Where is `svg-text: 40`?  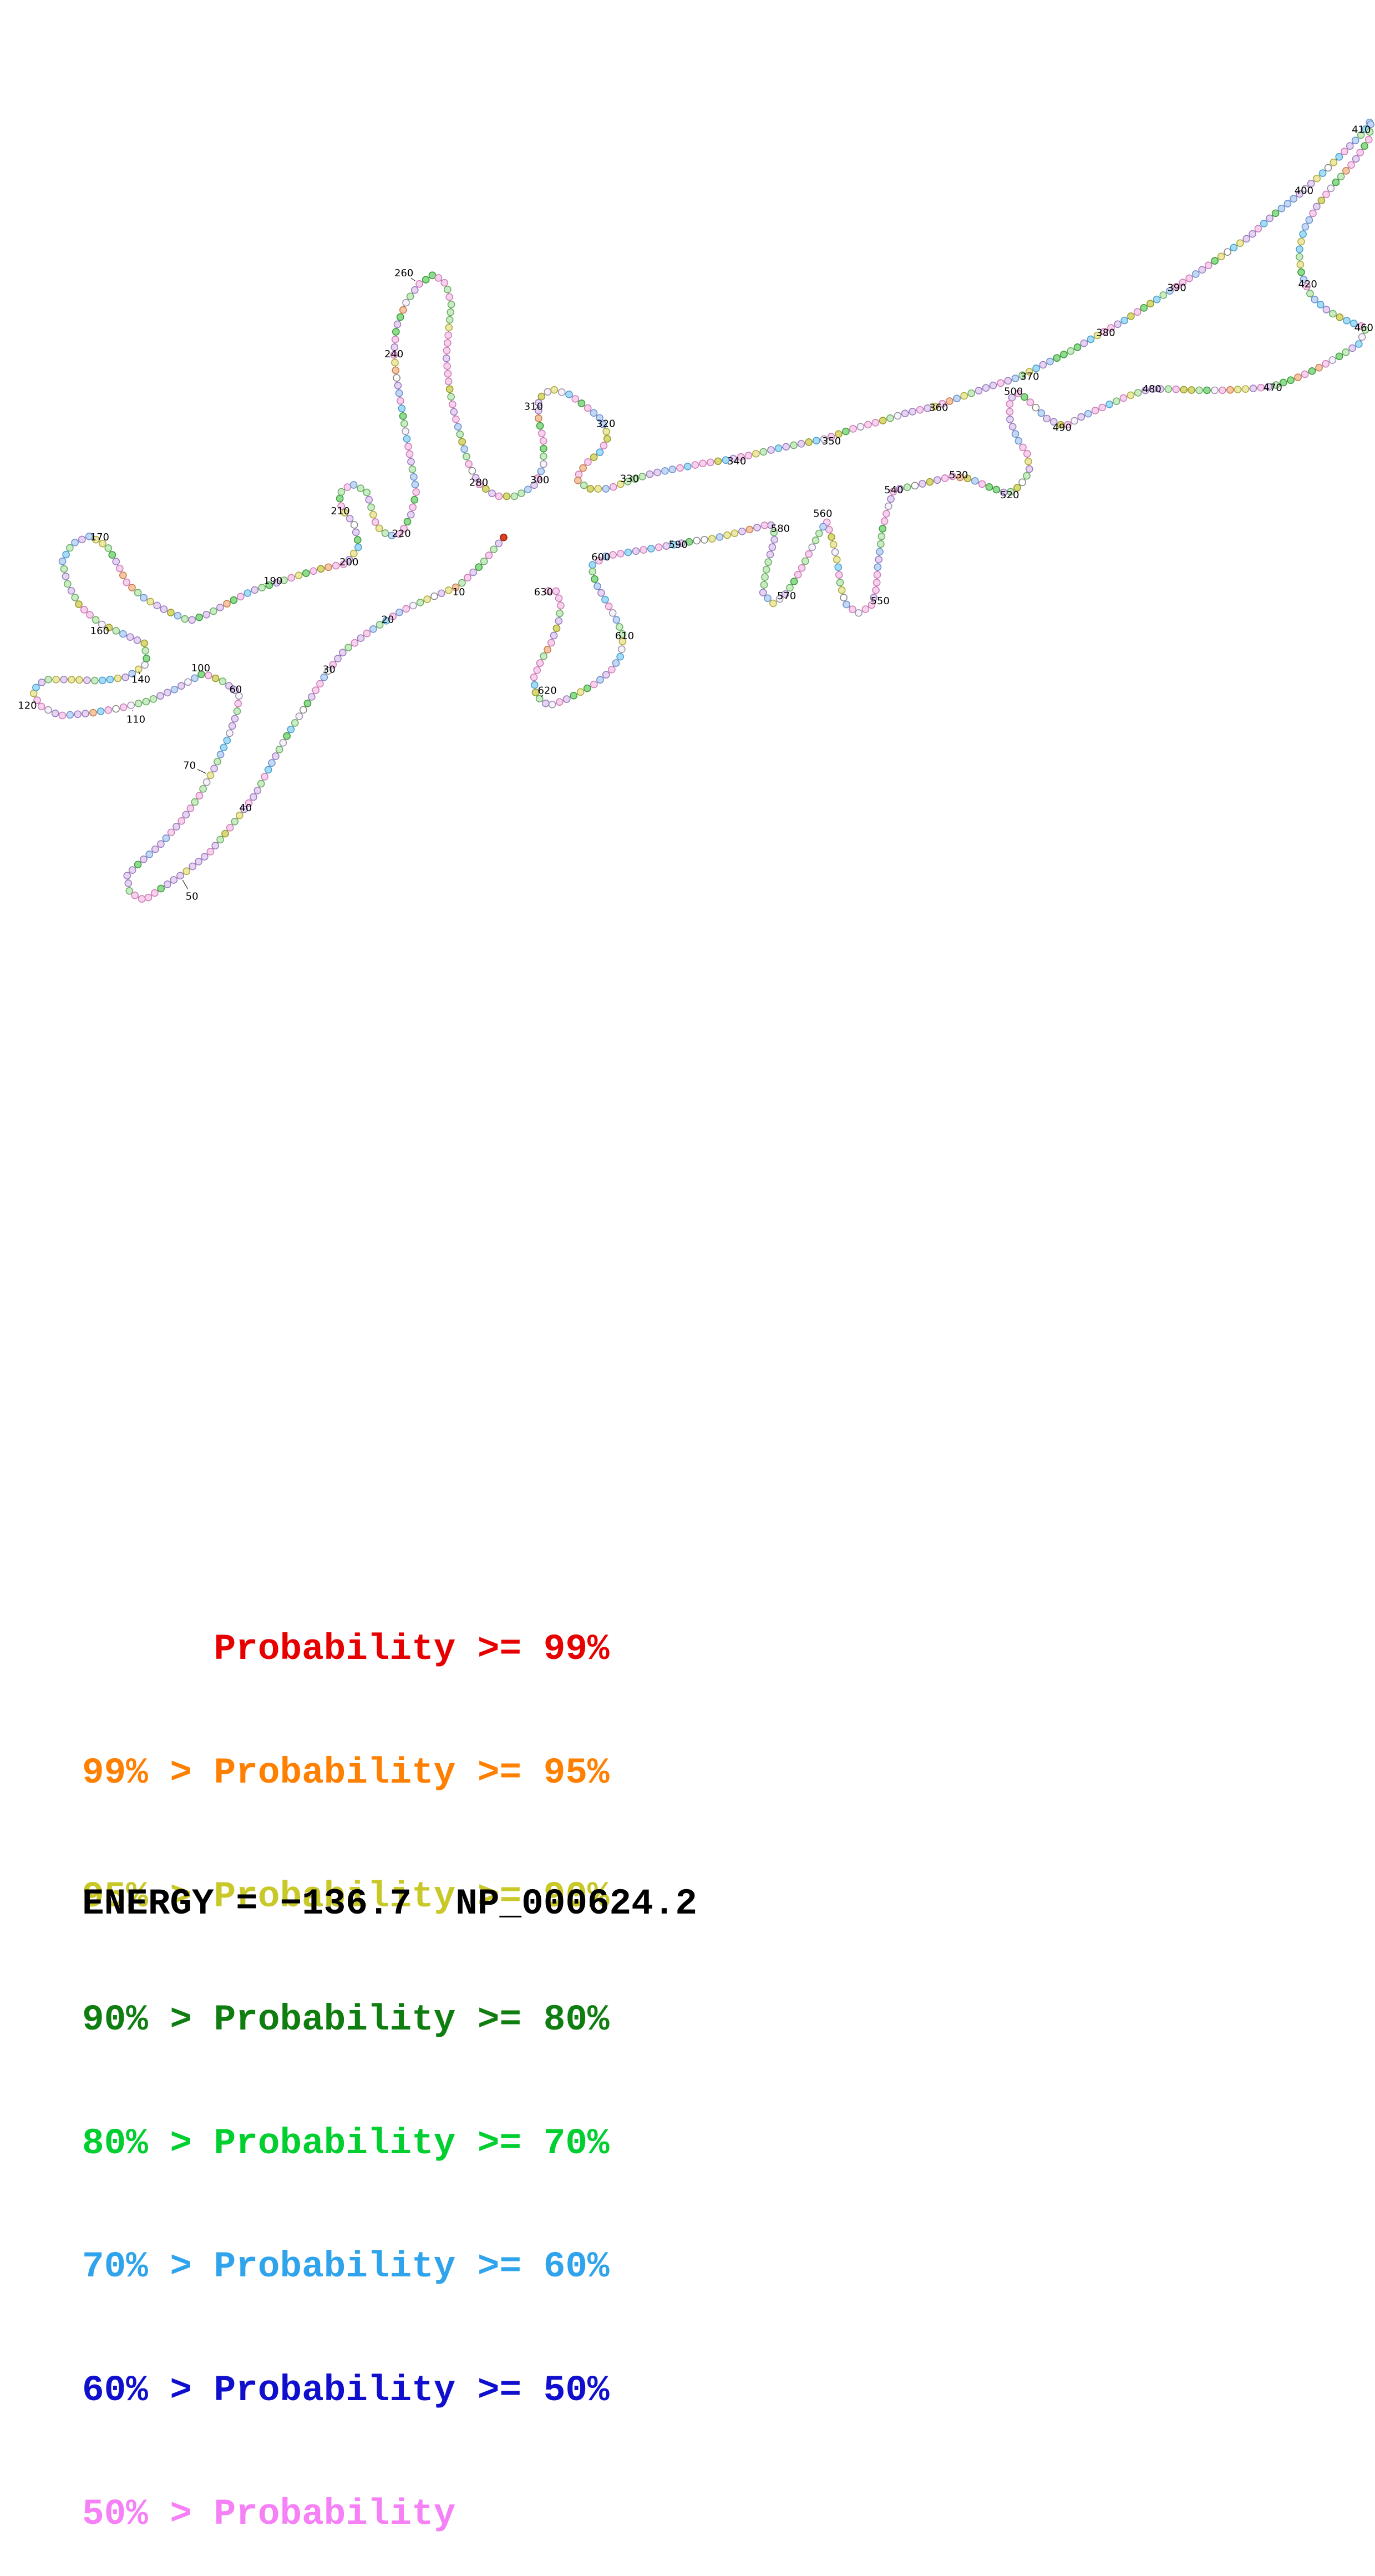
svg-text: 40 is located at coordinates (245, 808).